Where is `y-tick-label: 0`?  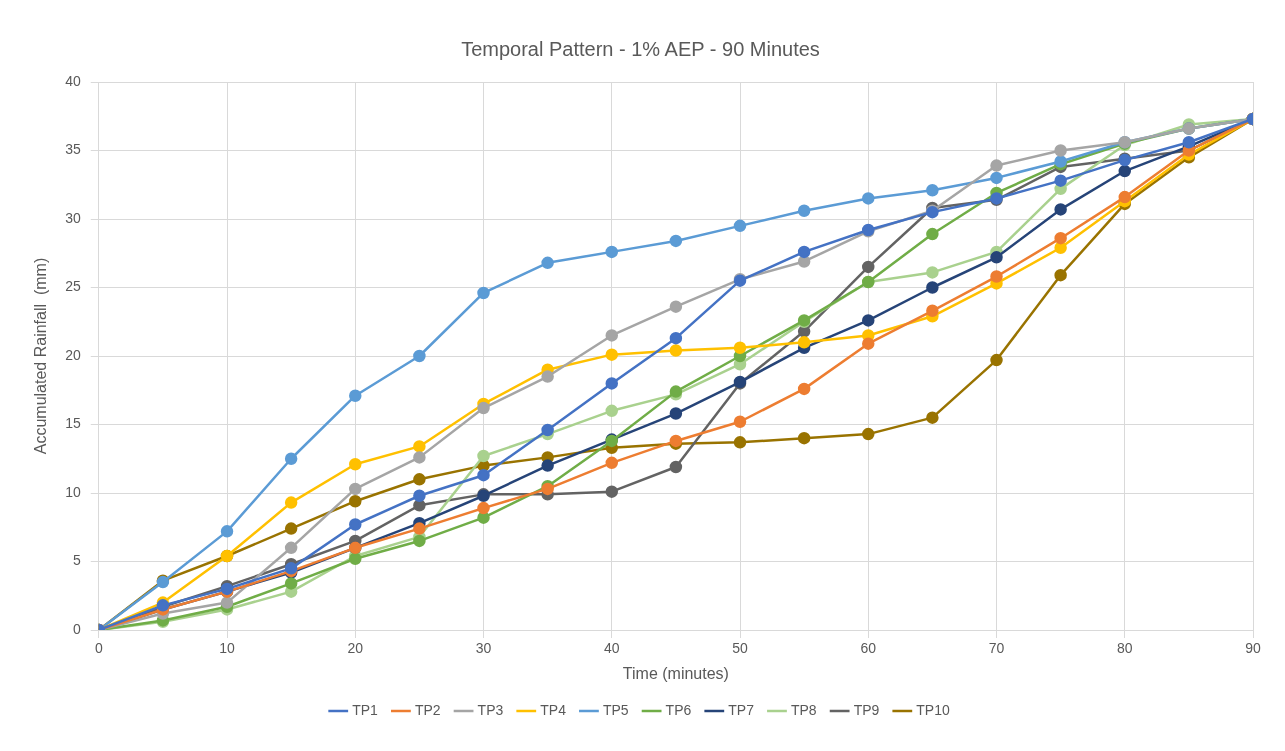 y-tick-label: 0 is located at coordinates (76, 628).